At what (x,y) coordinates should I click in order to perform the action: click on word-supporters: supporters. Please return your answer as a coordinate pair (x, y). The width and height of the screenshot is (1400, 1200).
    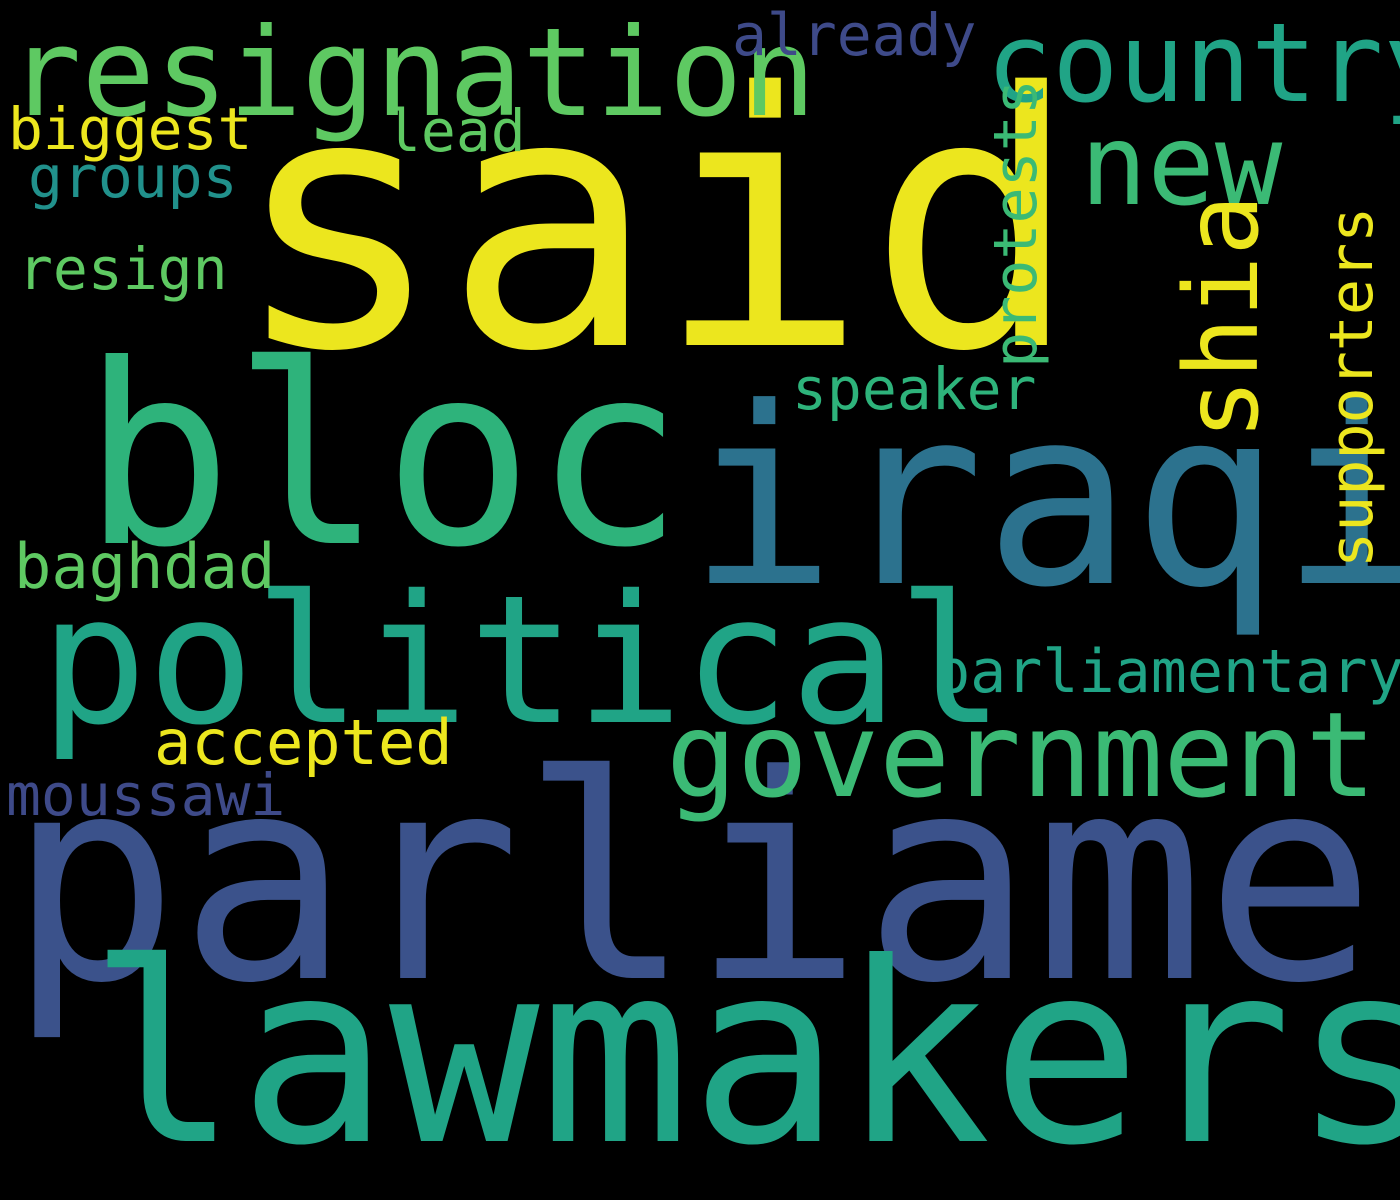
    Looking at the image, I should click on (1352, 387).